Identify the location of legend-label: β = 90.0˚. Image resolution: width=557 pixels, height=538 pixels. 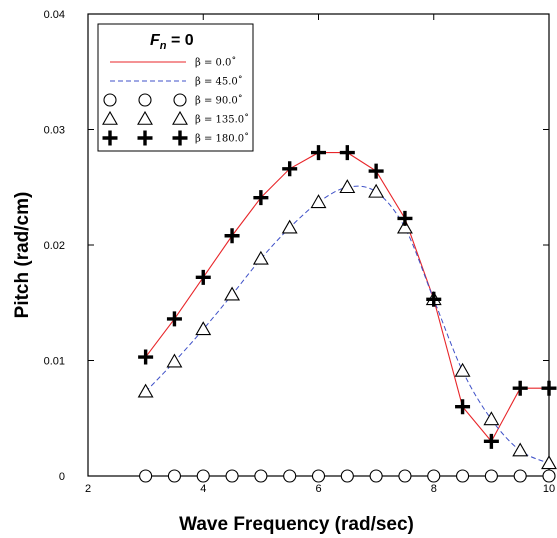
(219, 101).